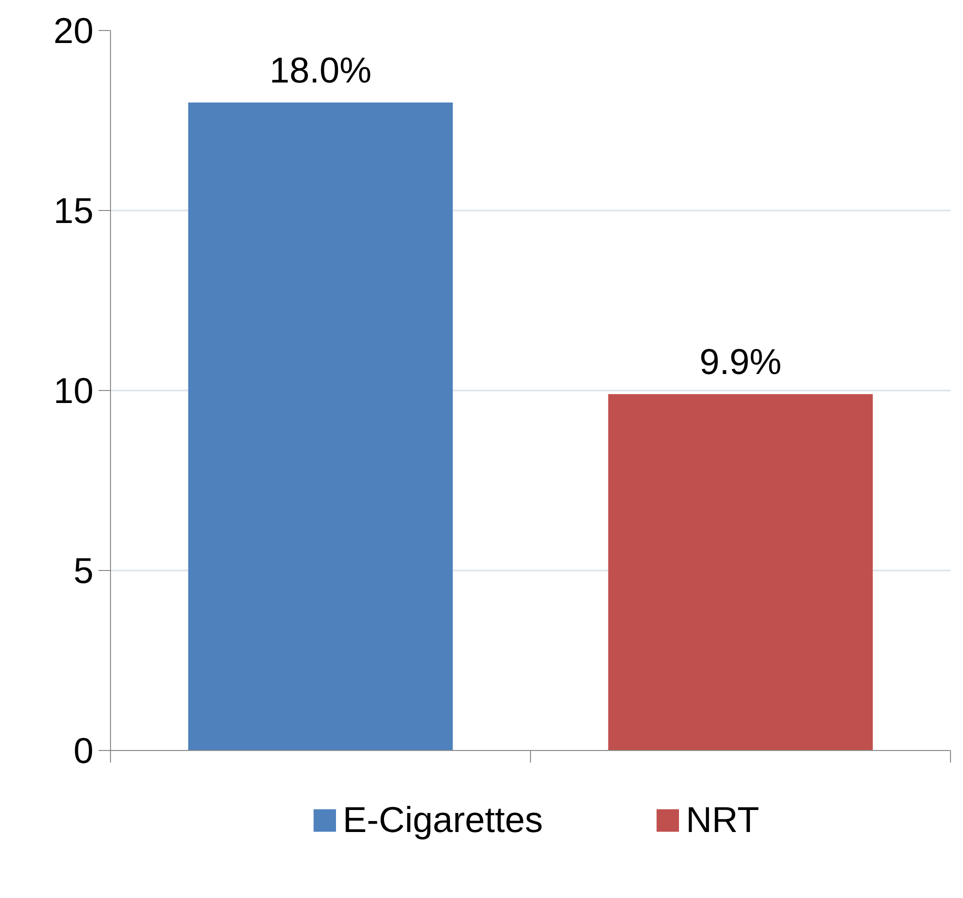 The height and width of the screenshot is (898, 963). Describe the element at coordinates (83, 570) in the screenshot. I see `y-tick-label: 5` at that location.